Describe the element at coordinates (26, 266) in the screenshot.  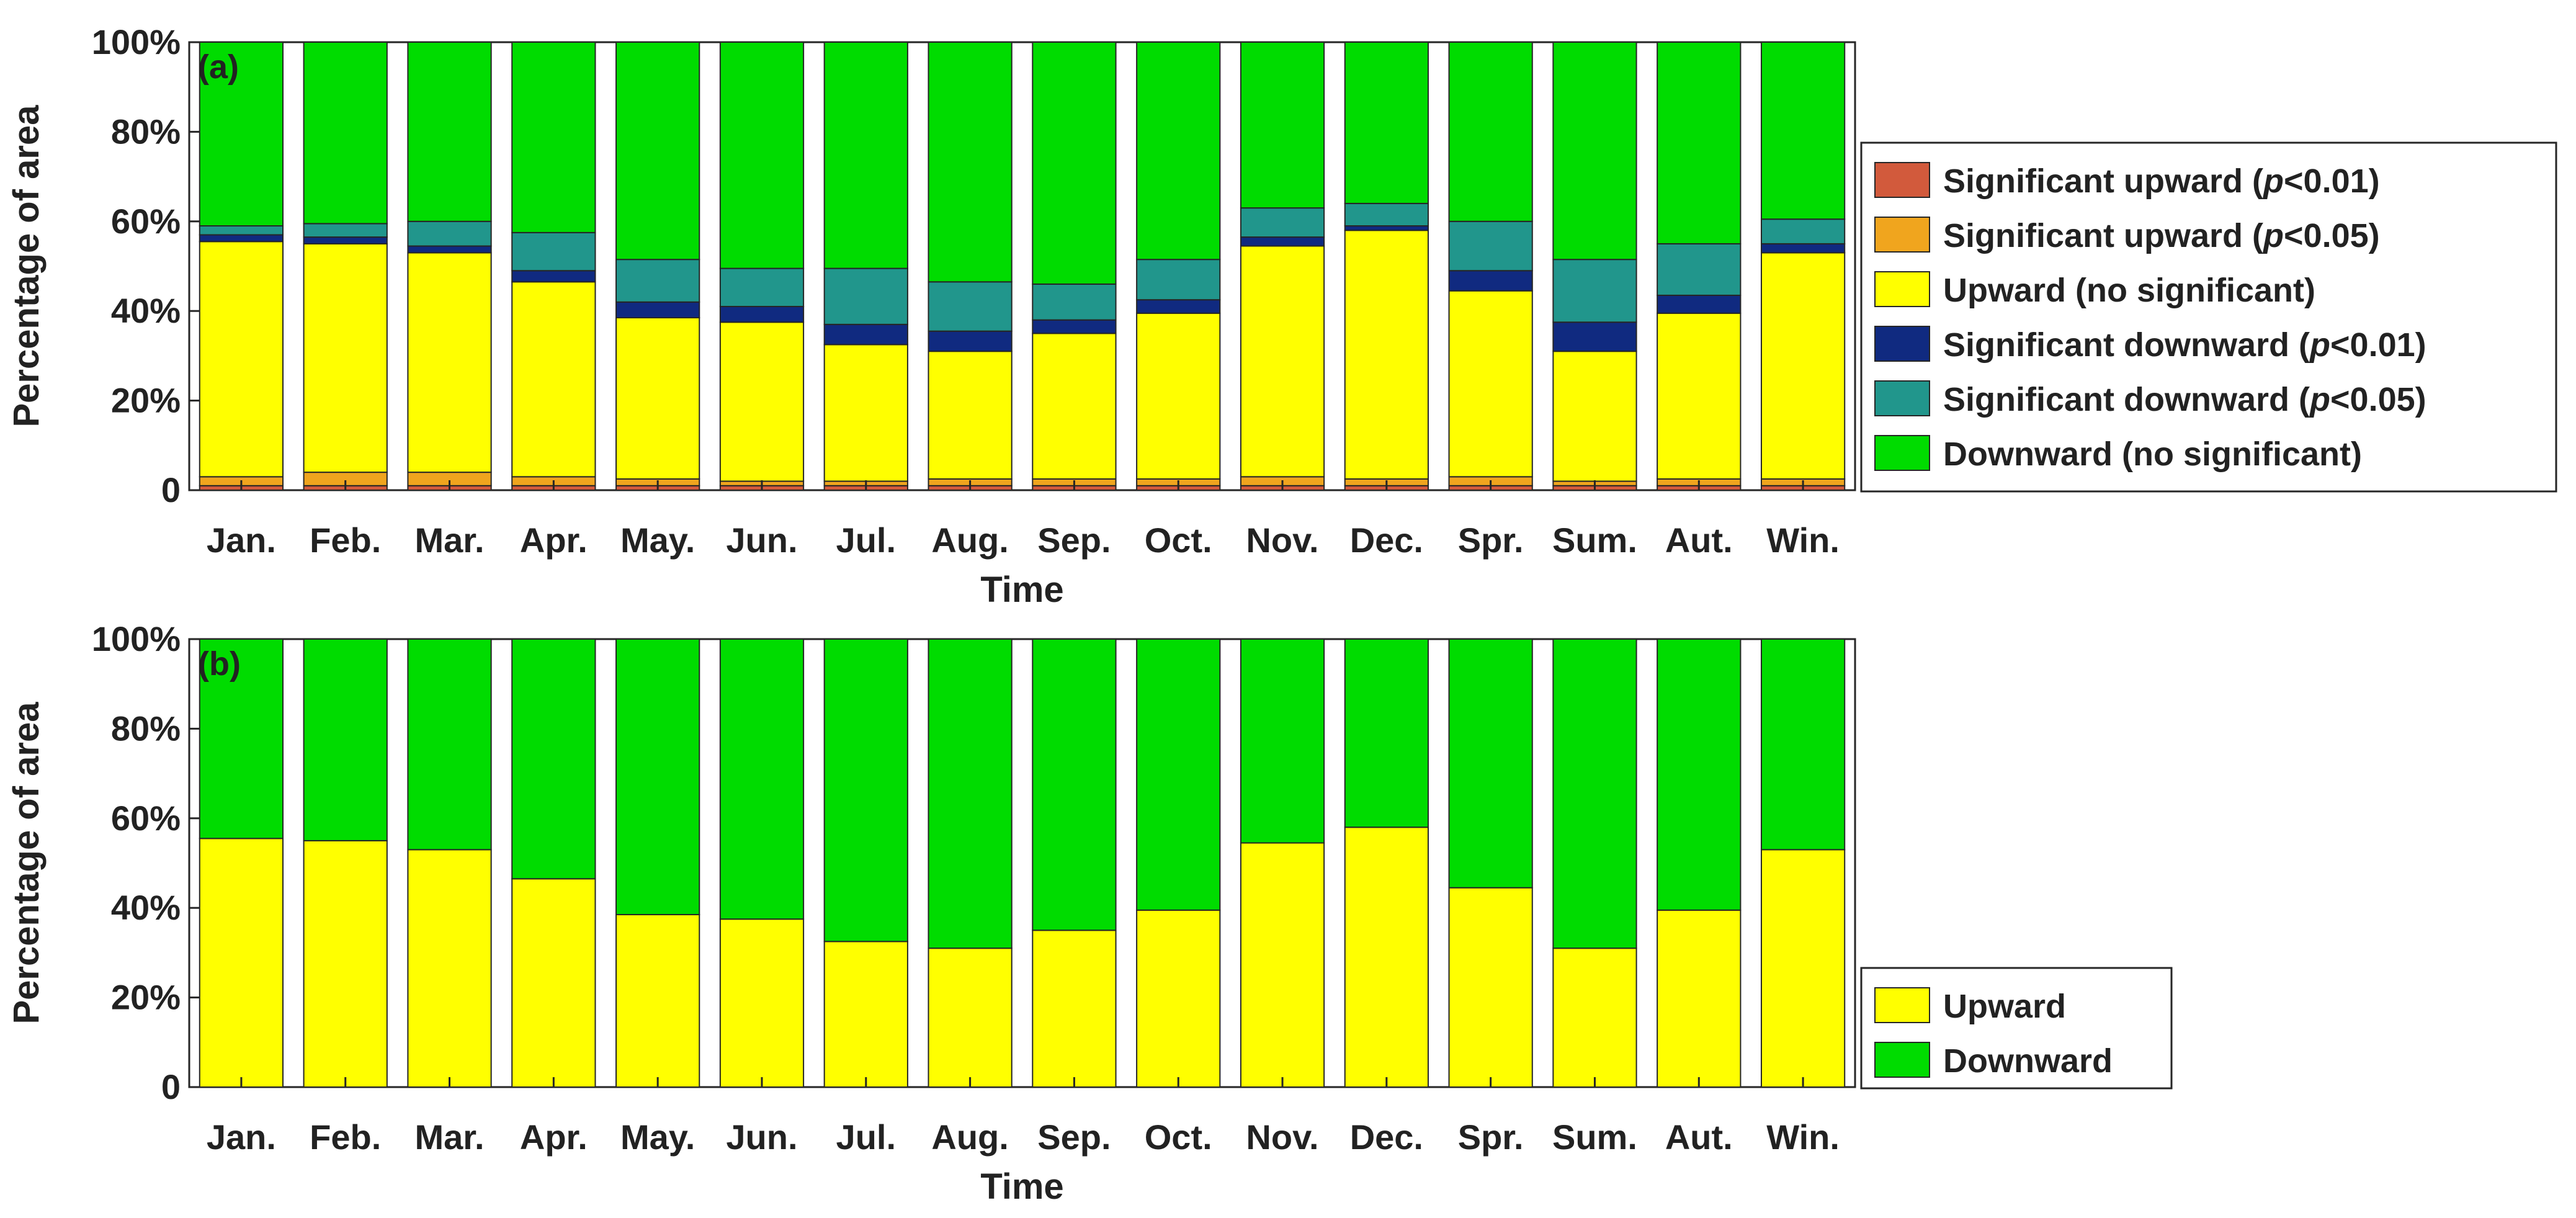
I see `y-axis-title: Percentage of area` at that location.